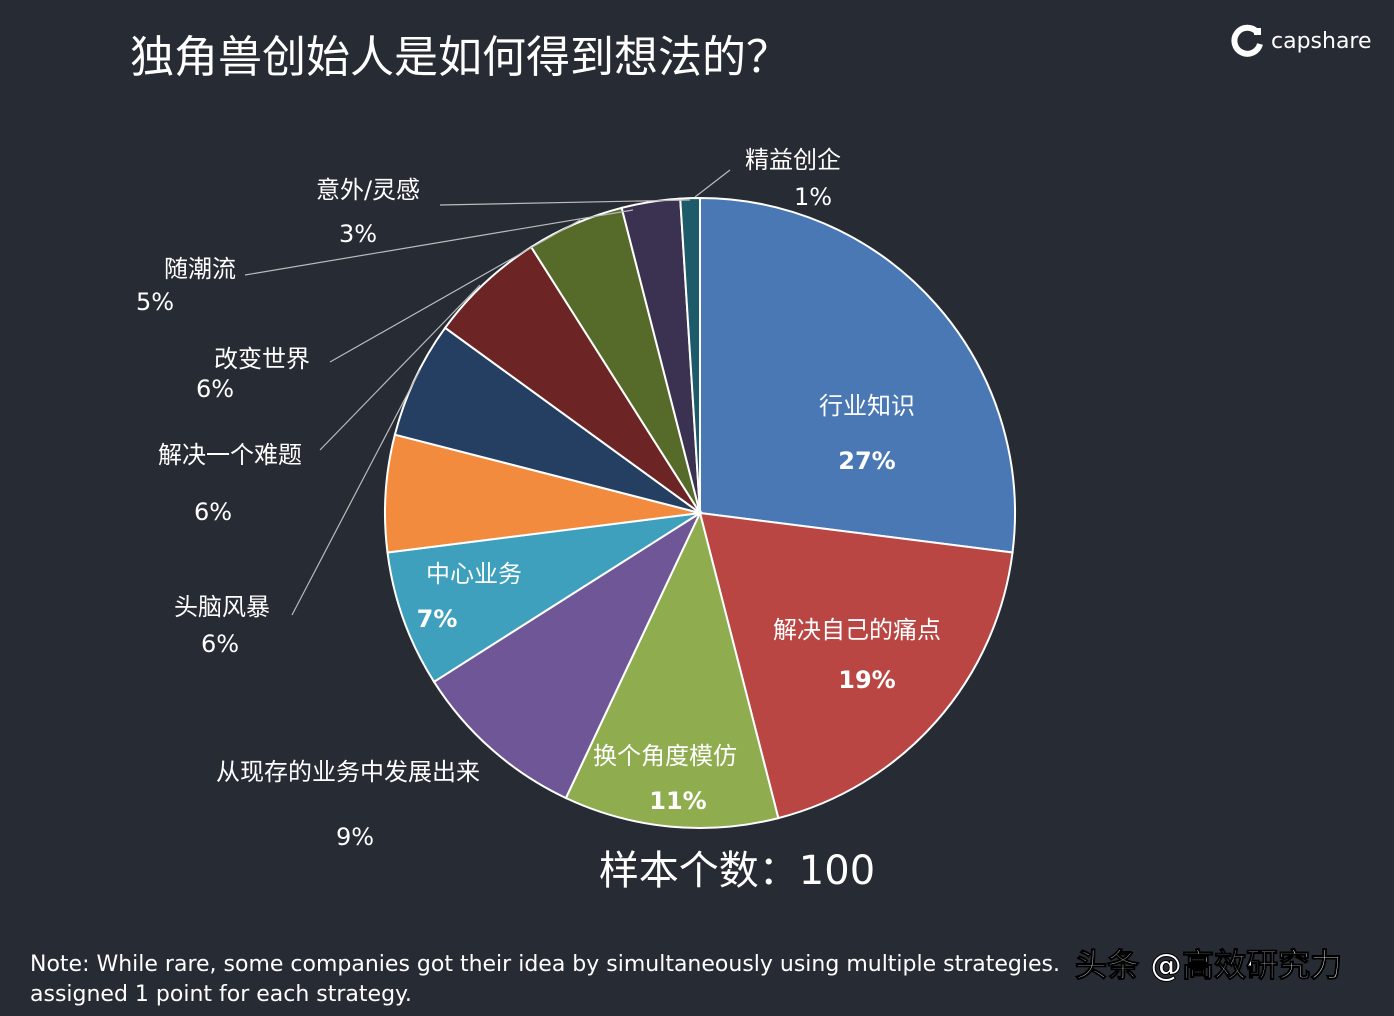 This screenshot has width=1394, height=1016. What do you see at coordinates (866, 680) in the screenshot?
I see `value-label: 19%` at bounding box center [866, 680].